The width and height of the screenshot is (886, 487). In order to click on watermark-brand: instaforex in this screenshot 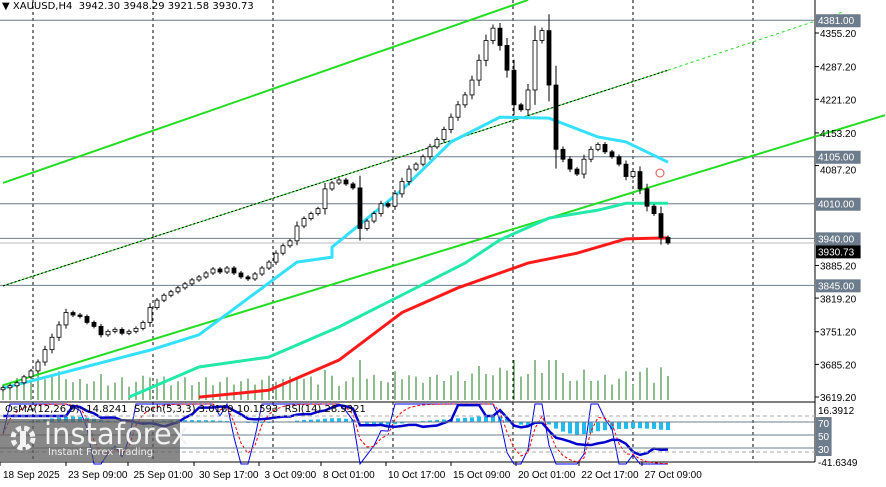, I will do `click(116, 434)`.